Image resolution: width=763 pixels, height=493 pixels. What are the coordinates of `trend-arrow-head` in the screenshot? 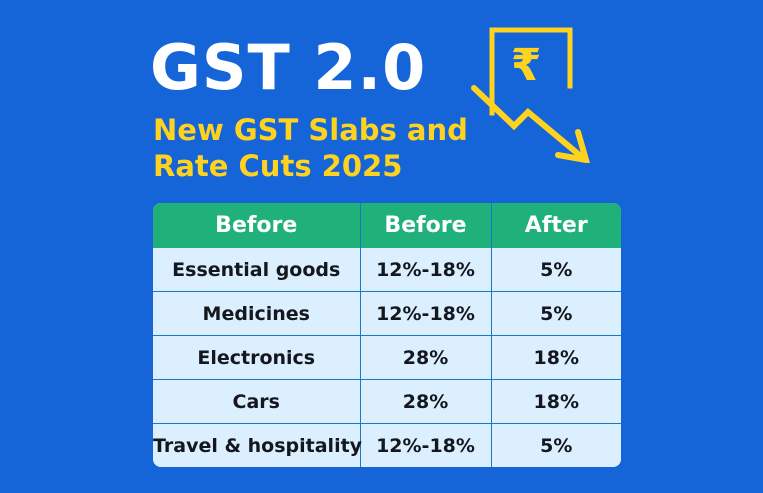 It's located at (572, 146).